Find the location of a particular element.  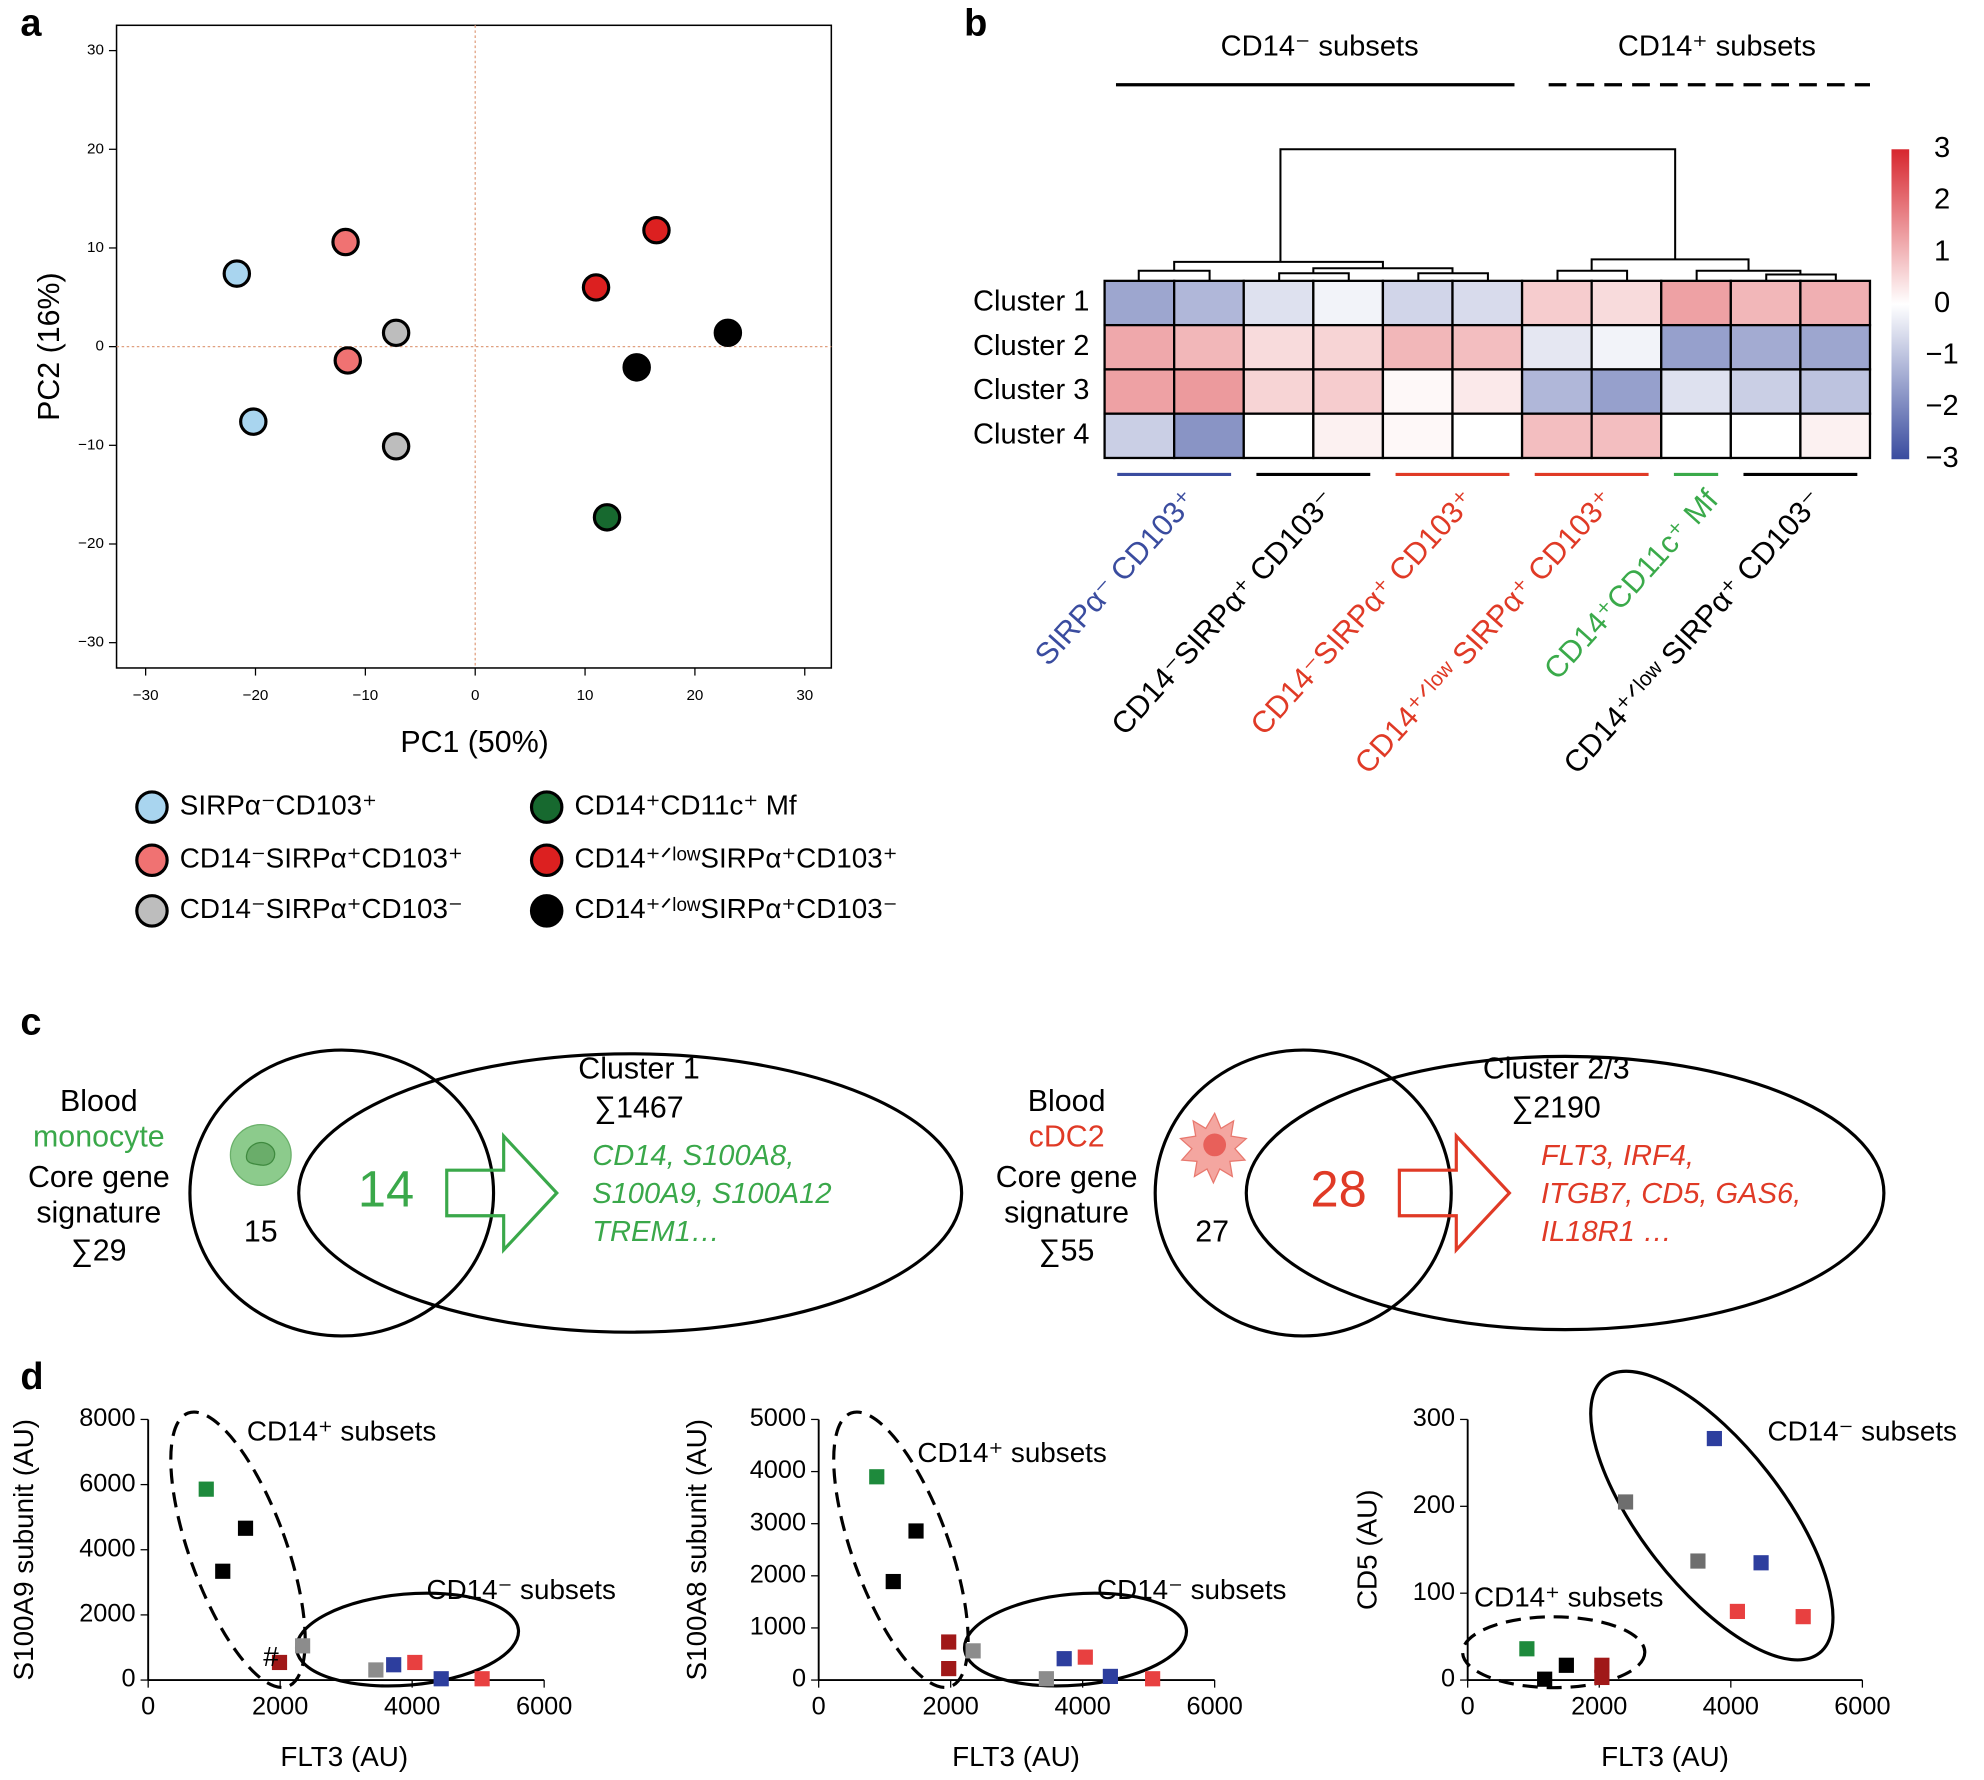

venn-source: cDC2 is located at coordinates (1067, 1137).